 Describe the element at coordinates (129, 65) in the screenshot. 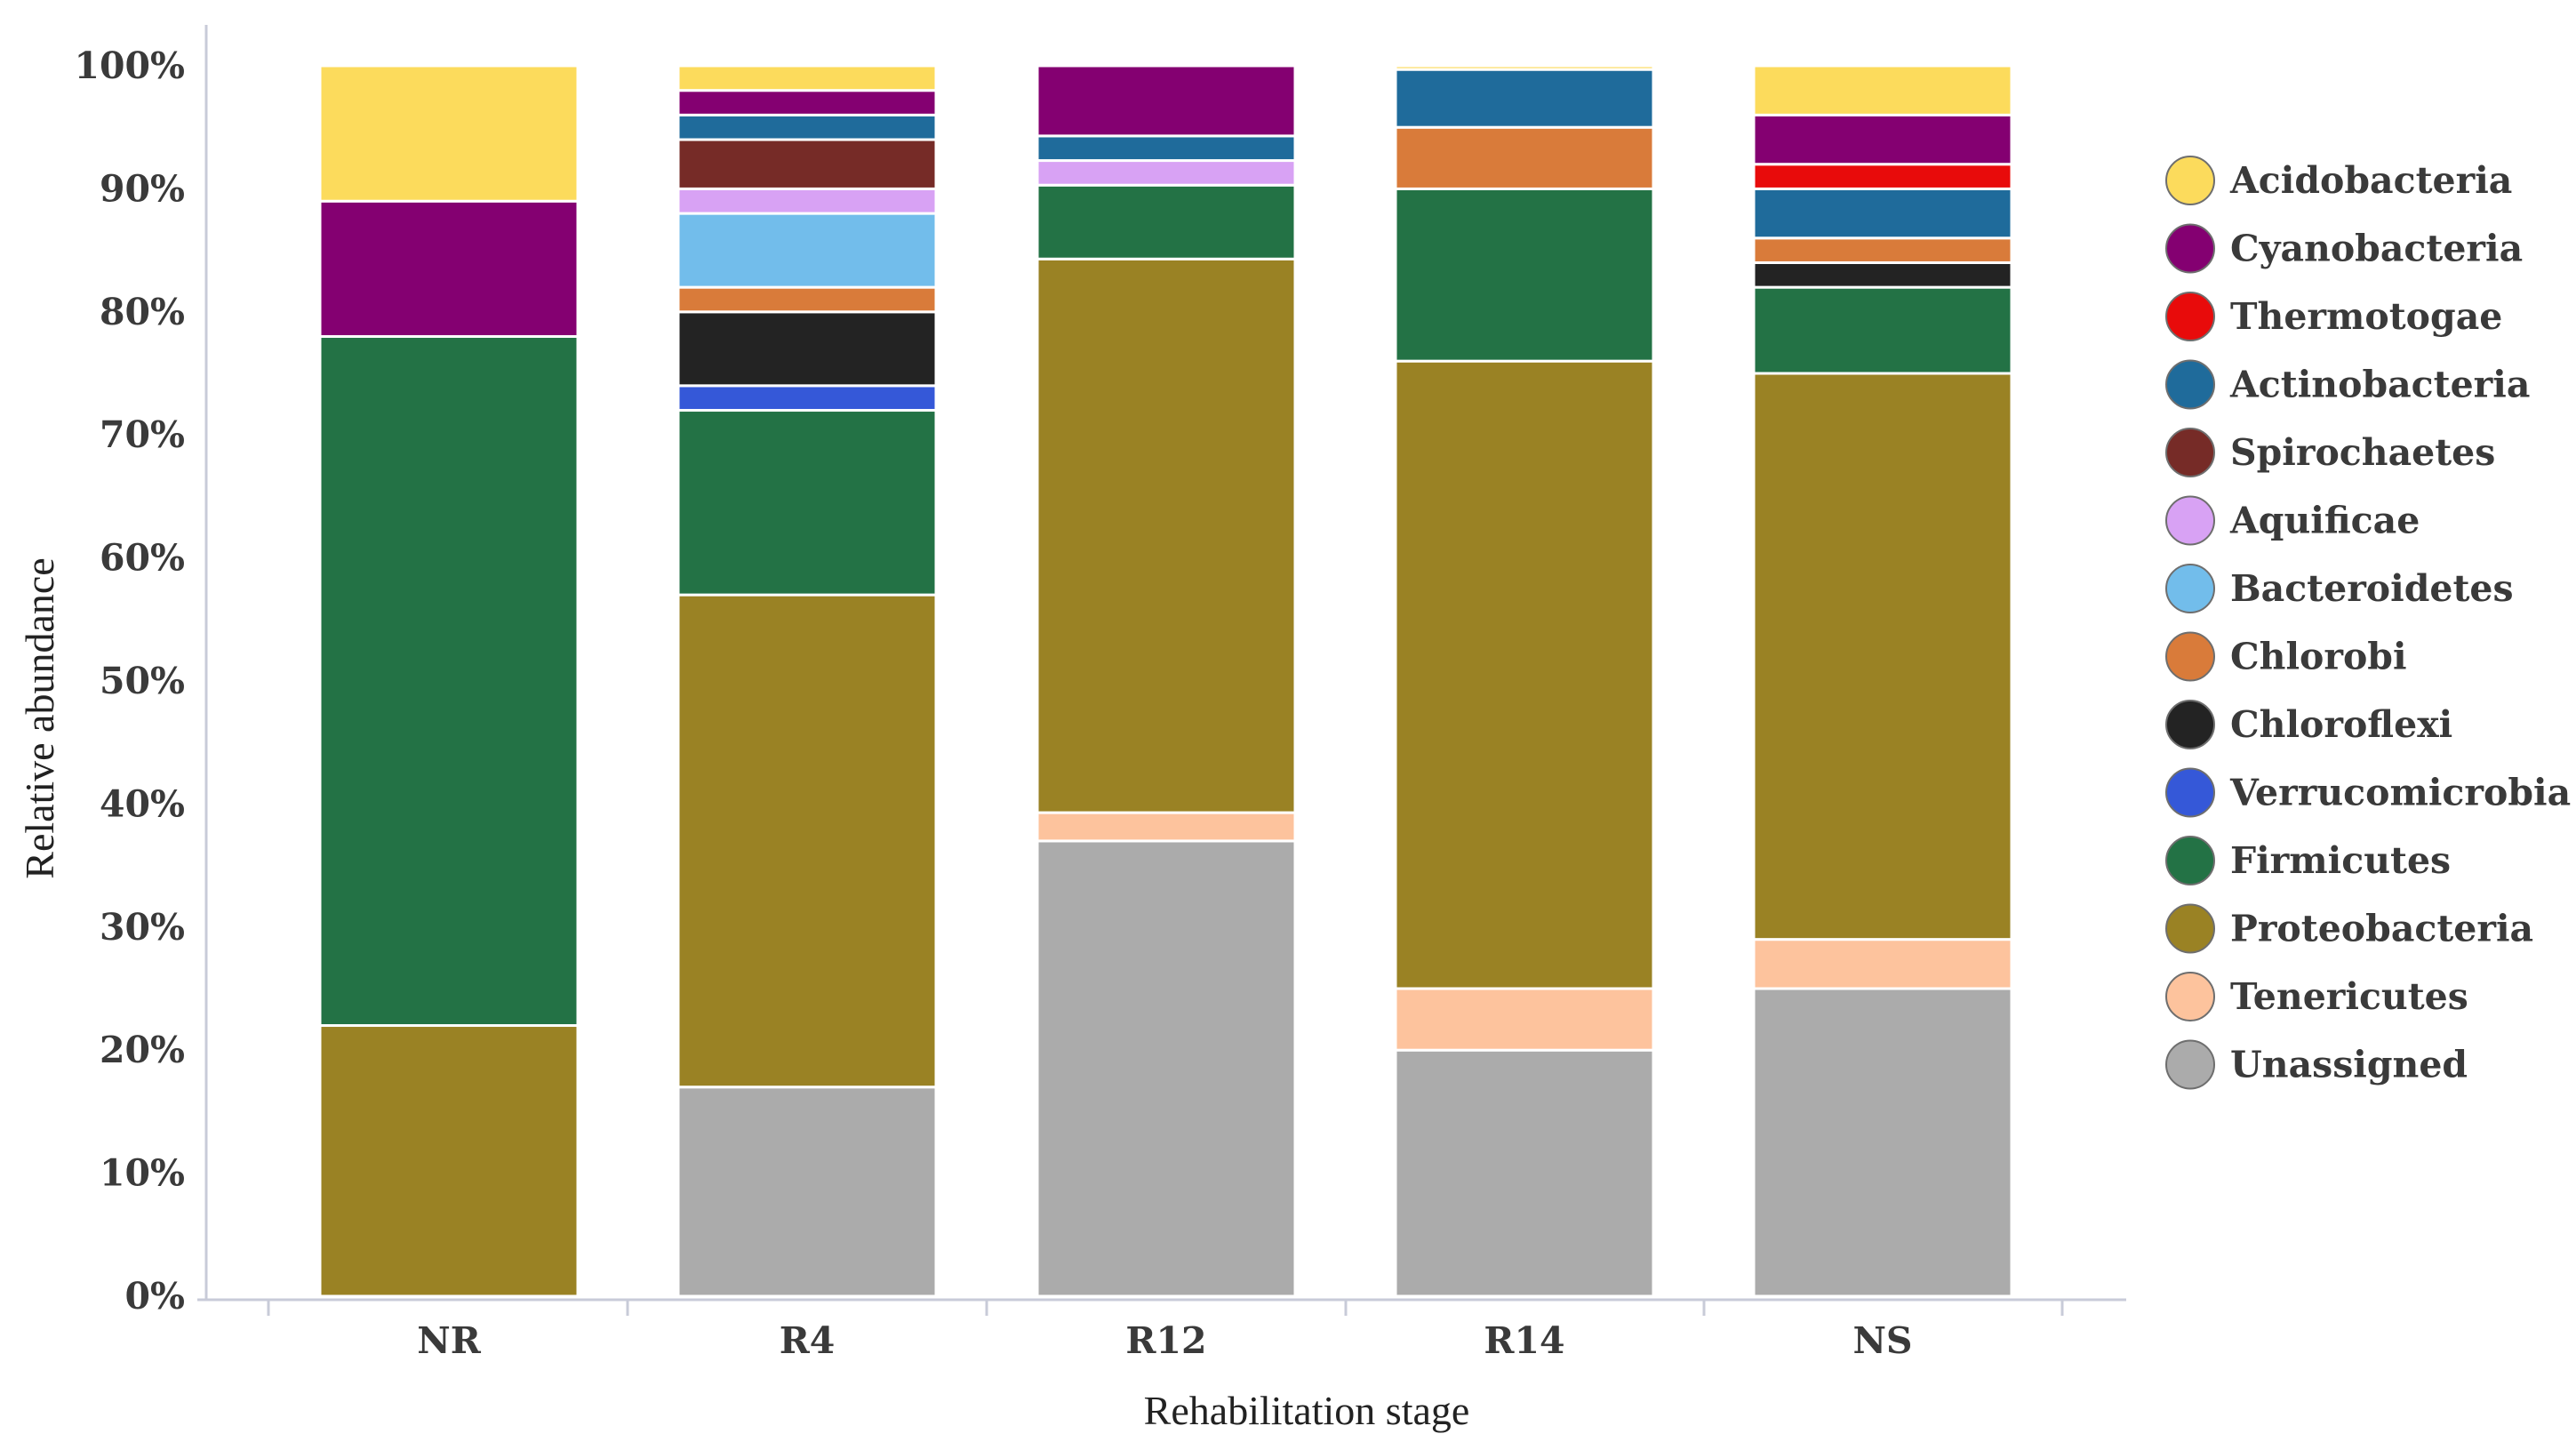

I see `y-tick-label: 100%` at that location.